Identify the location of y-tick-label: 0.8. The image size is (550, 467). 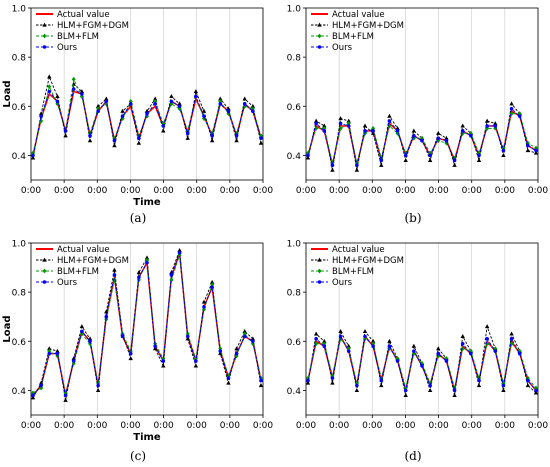
(19, 59).